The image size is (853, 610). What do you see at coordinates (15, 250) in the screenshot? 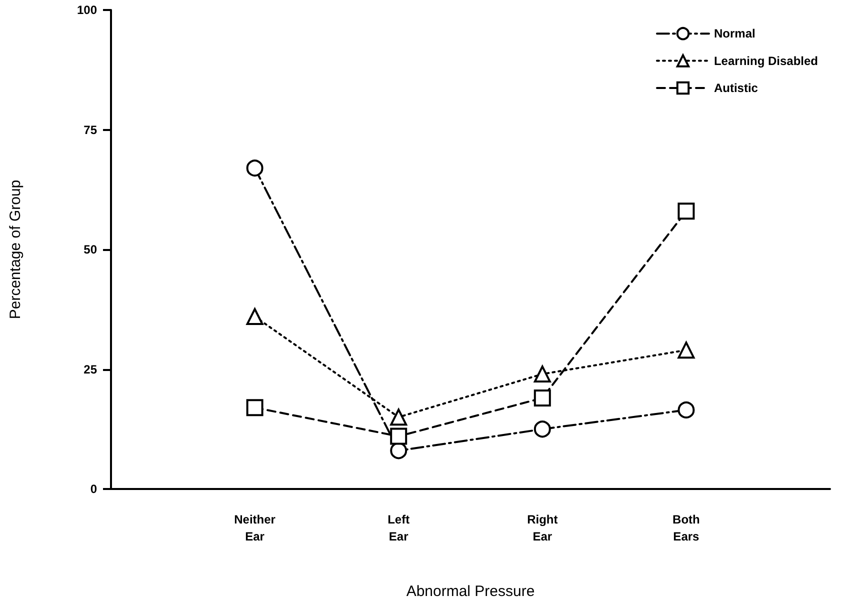
I see `y-axis-title: Percentage of Group` at bounding box center [15, 250].